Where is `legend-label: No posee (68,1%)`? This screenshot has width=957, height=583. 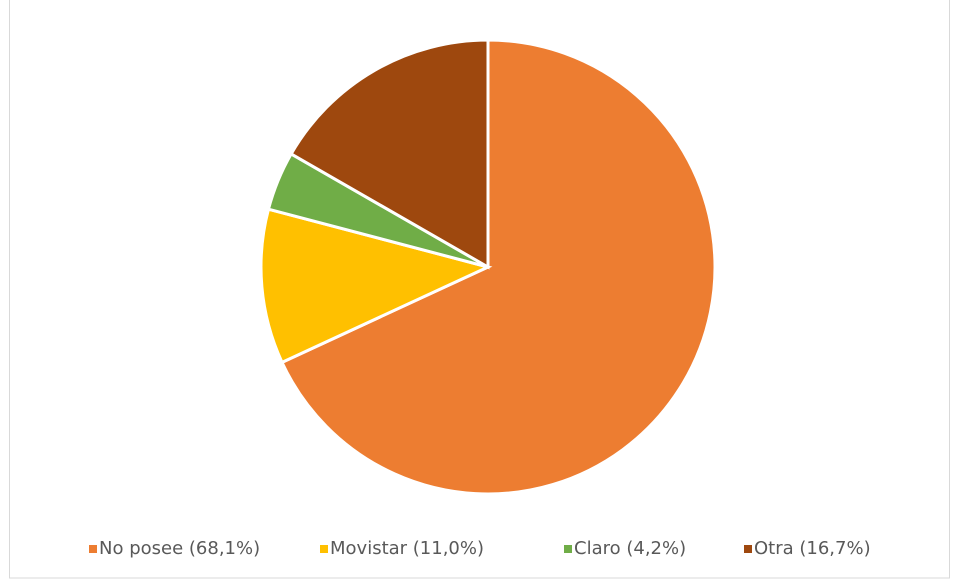 legend-label: No posee (68,1%) is located at coordinates (179, 548).